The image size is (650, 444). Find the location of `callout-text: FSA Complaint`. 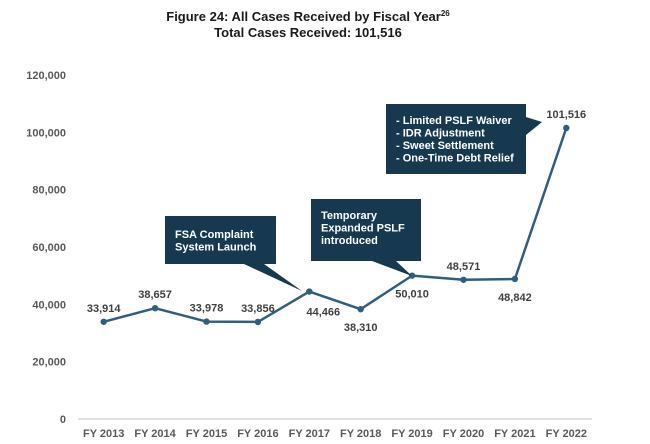

callout-text: FSA Complaint is located at coordinates (214, 235).